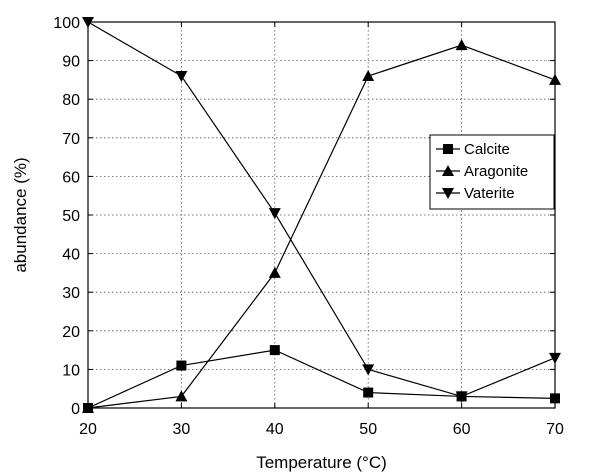 The width and height of the screenshot is (592, 474). What do you see at coordinates (71, 100) in the screenshot?
I see `y-tick-label: 80` at bounding box center [71, 100].